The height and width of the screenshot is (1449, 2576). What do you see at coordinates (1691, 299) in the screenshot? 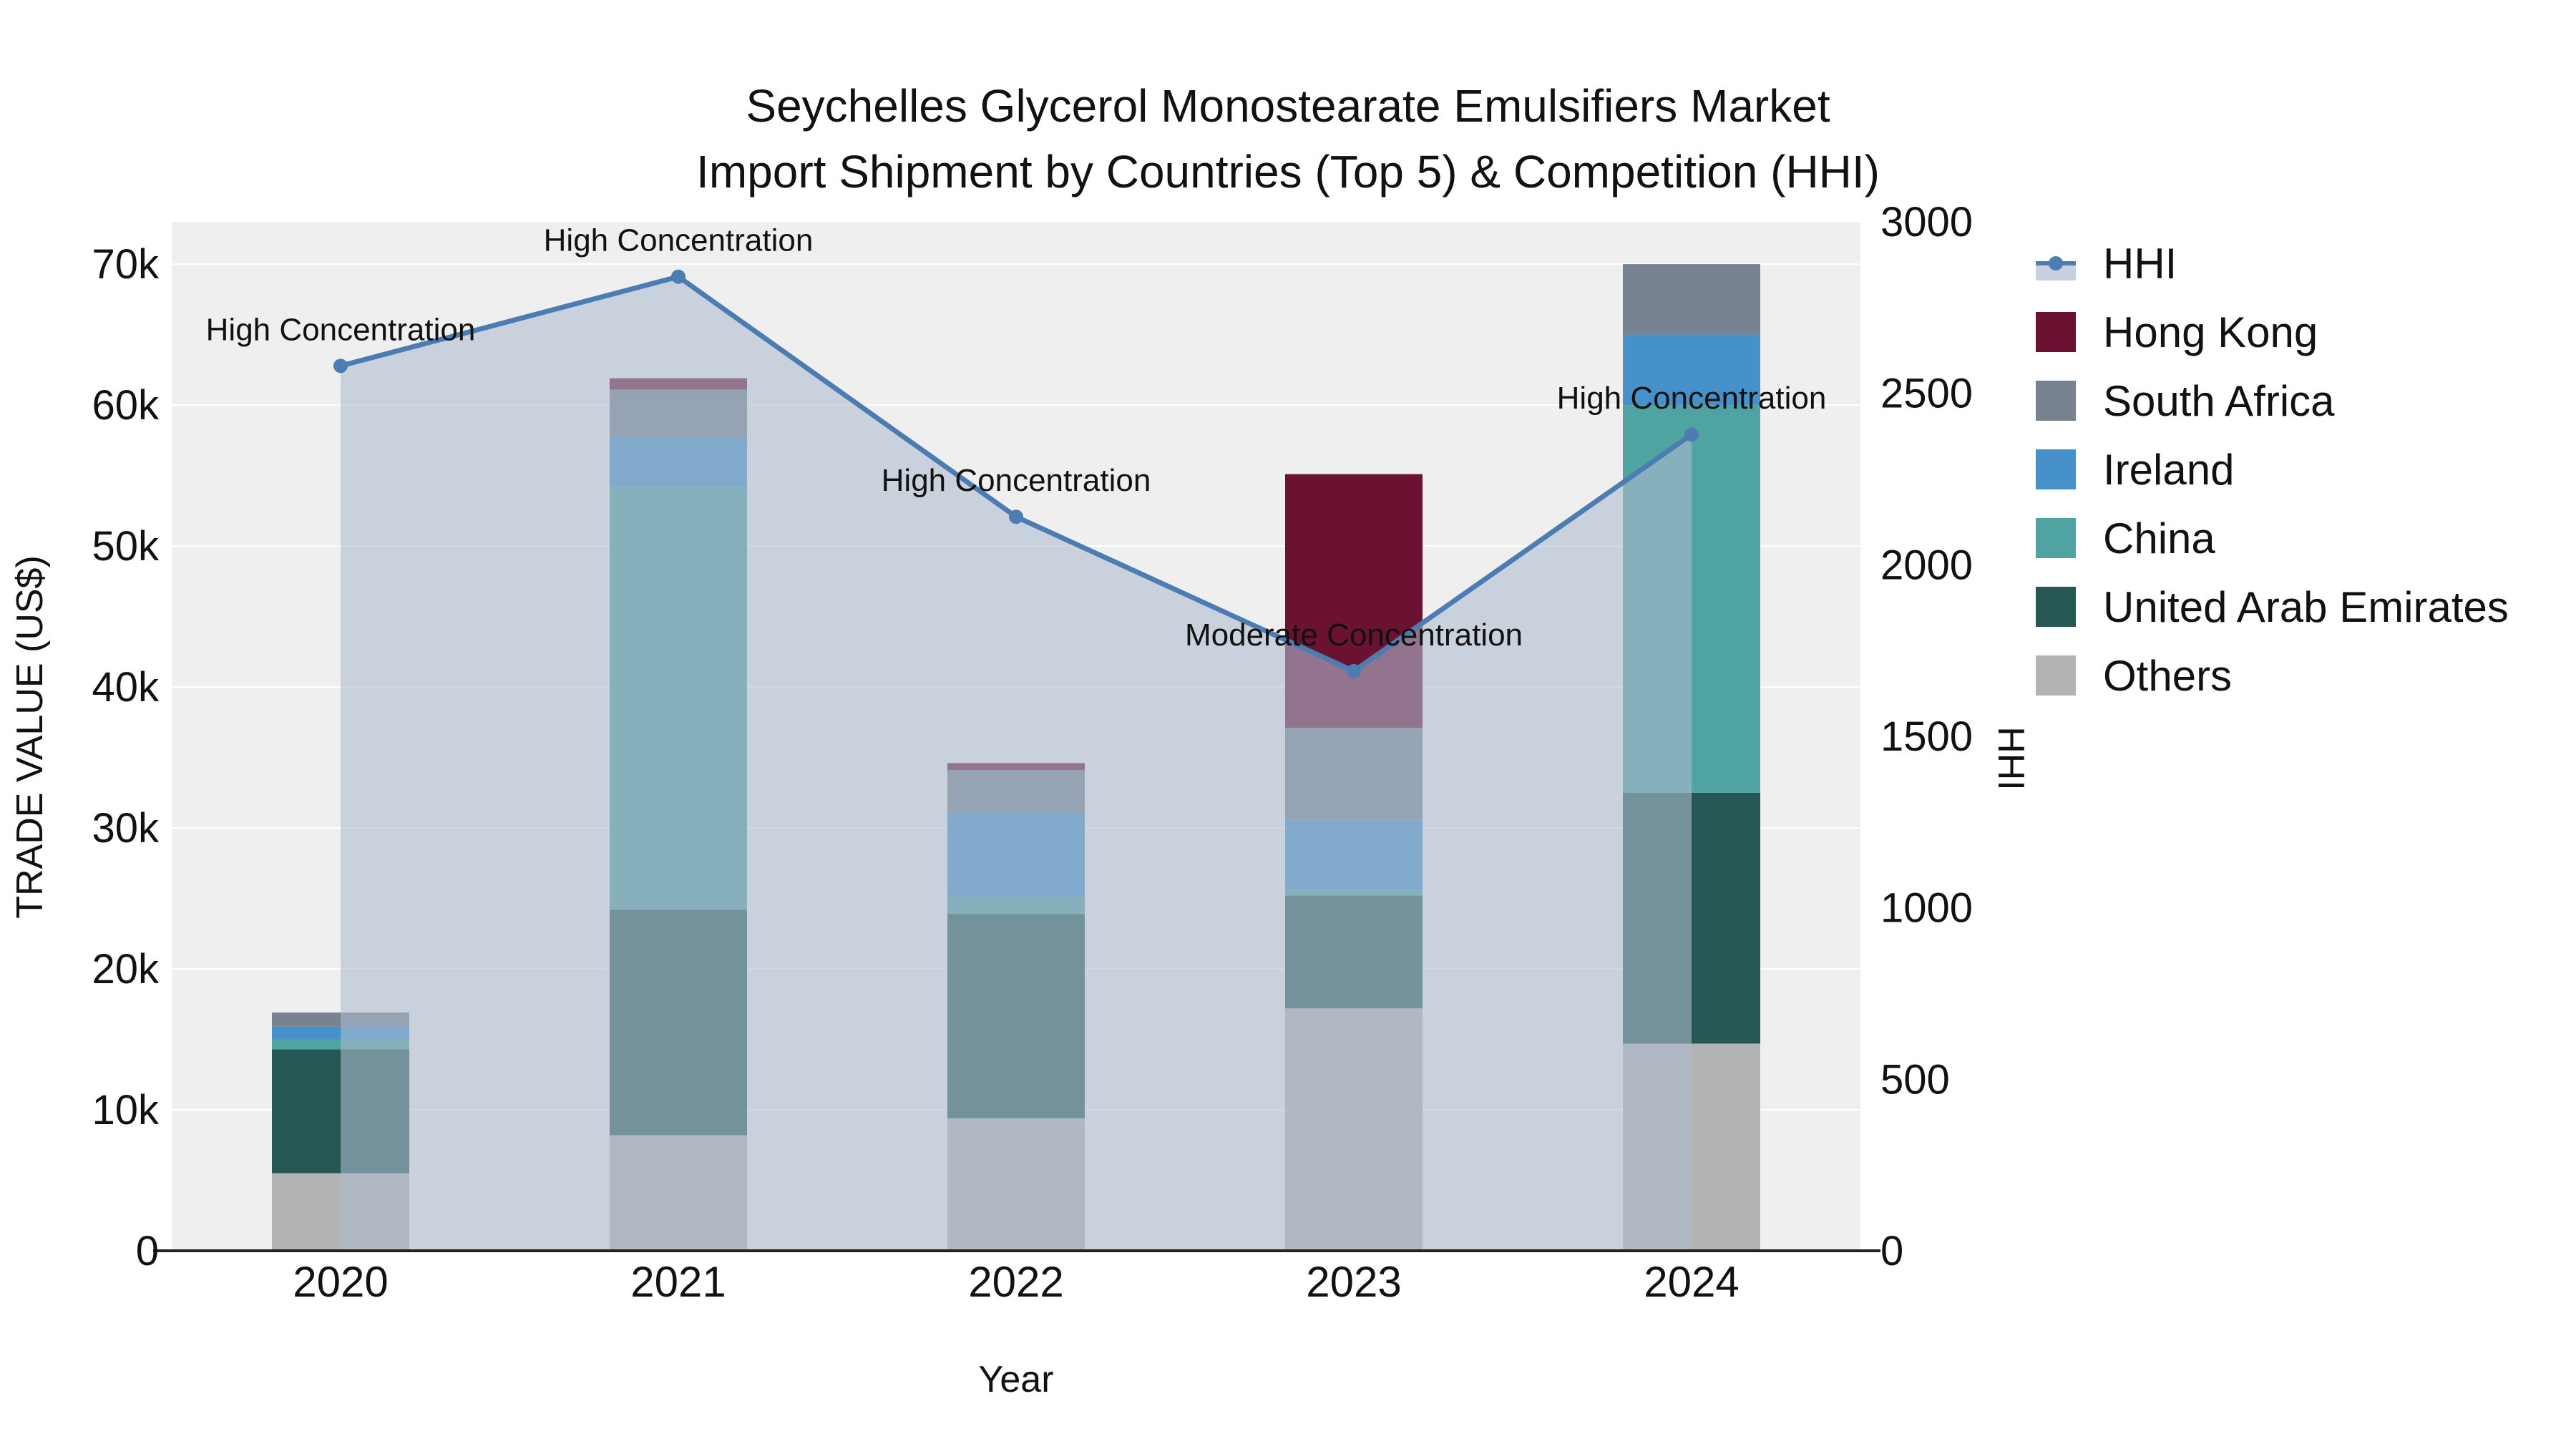
I see `bar-segment-south-africa-2024` at bounding box center [1691, 299].